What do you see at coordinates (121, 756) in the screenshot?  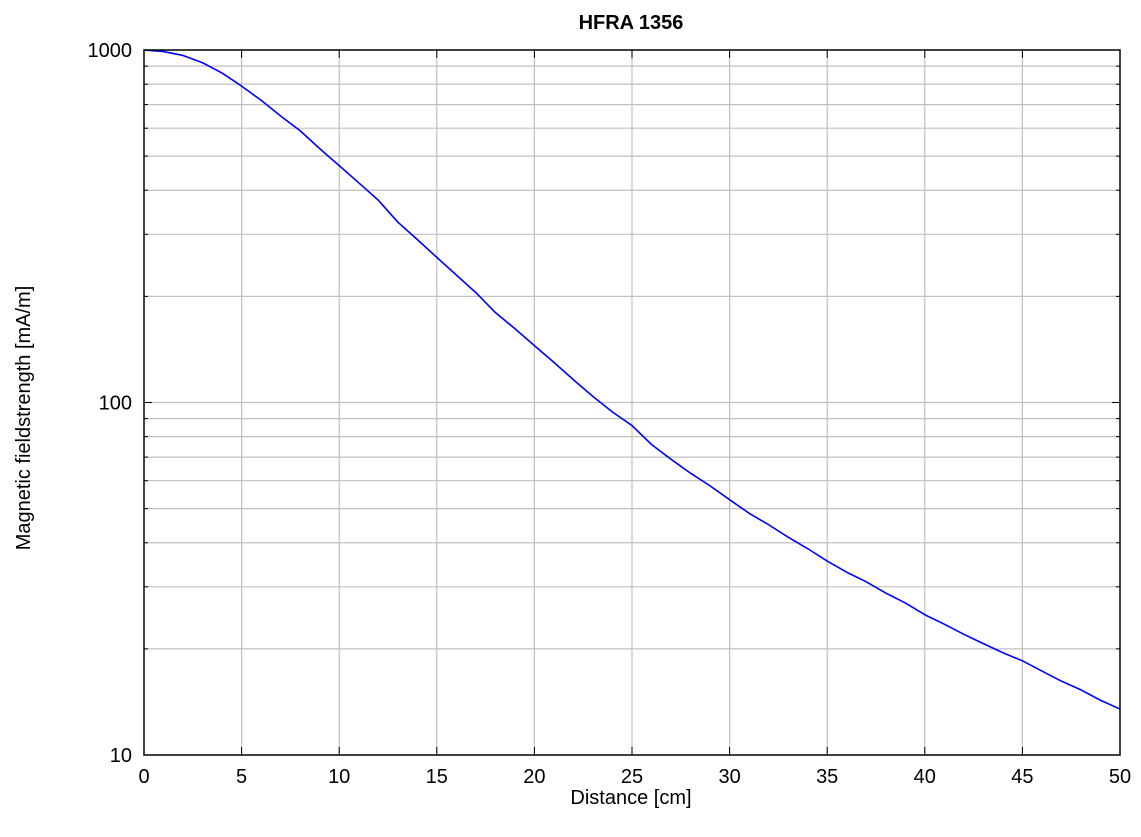 I see `y-tick-label: 10` at bounding box center [121, 756].